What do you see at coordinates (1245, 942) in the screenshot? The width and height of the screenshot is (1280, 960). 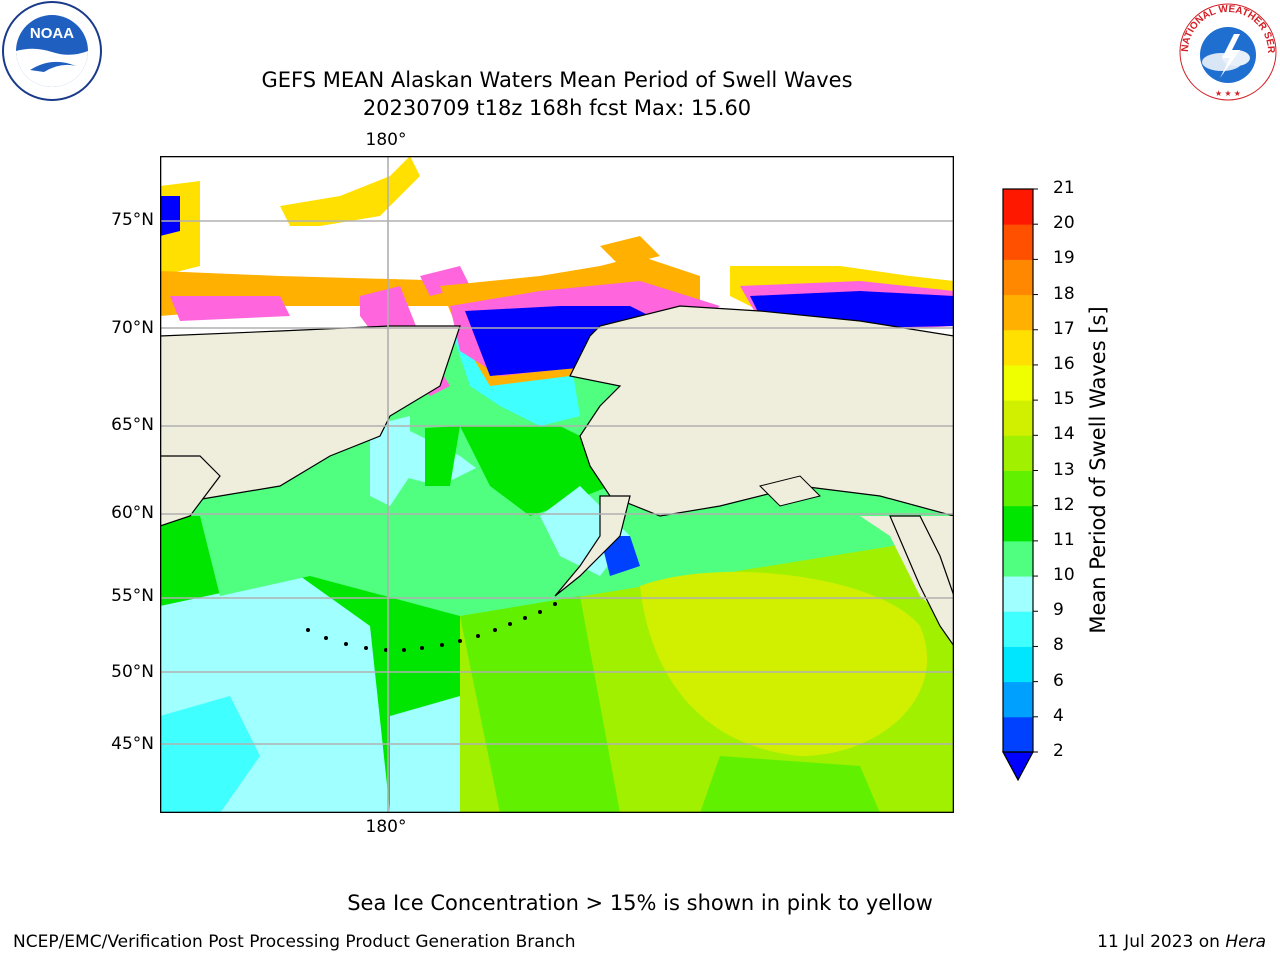 I see `footer-host: Hera` at bounding box center [1245, 942].